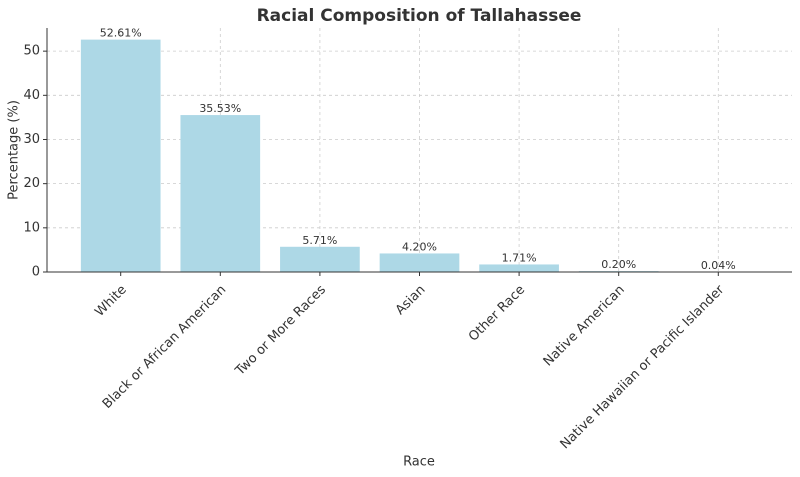  Describe the element at coordinates (643, 367) in the screenshot. I see `x-tick-label: Native Hawaiian or Pacific Islander` at that location.